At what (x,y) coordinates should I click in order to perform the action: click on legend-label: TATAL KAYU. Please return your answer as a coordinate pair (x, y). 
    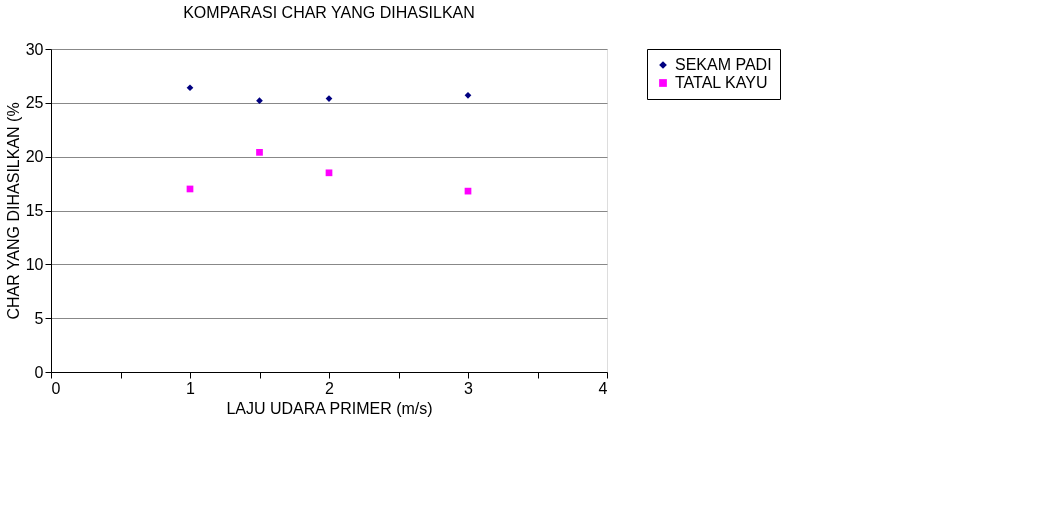
    Looking at the image, I should click on (721, 82).